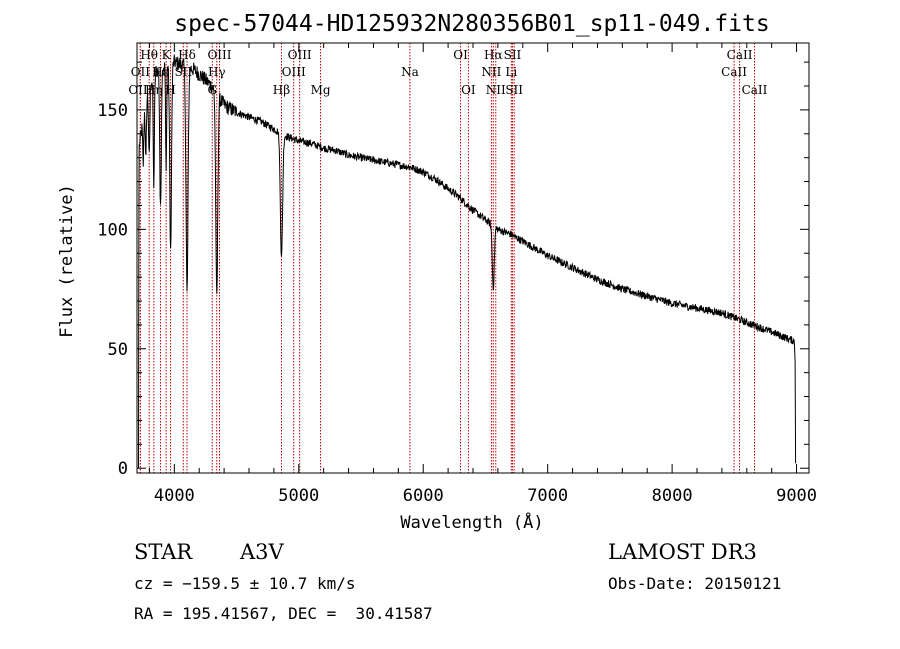 The height and width of the screenshot is (649, 900). Describe the element at coordinates (167, 55) in the screenshot. I see `marker-label: K` at that location.